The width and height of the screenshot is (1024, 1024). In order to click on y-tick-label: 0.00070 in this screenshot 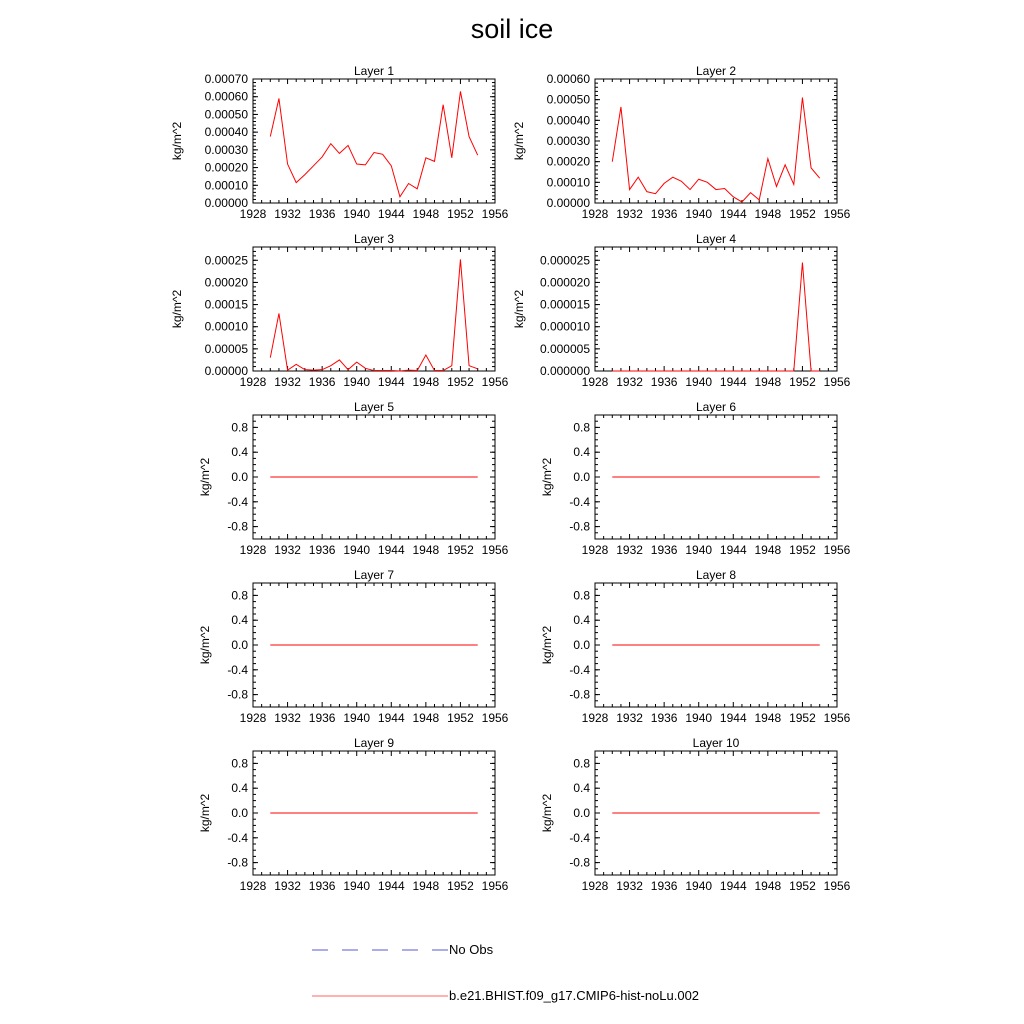, I will do `click(227, 79)`.